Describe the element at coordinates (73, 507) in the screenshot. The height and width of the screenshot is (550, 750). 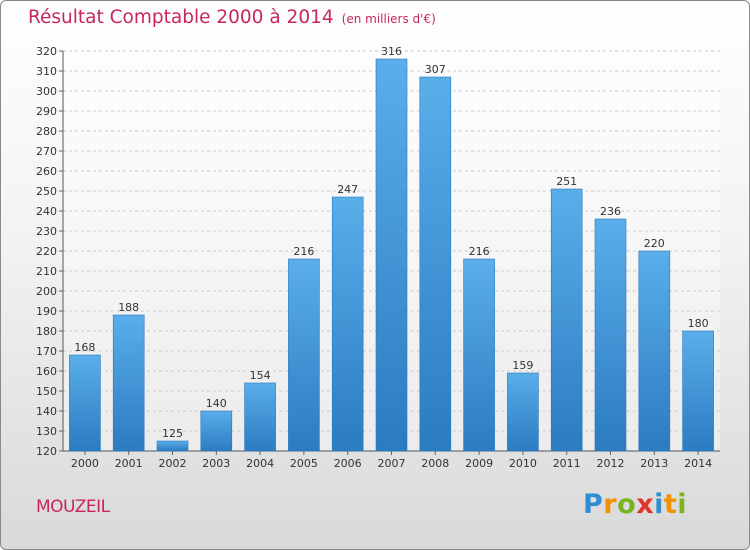
I see `location-name: MOUZEIL` at that location.